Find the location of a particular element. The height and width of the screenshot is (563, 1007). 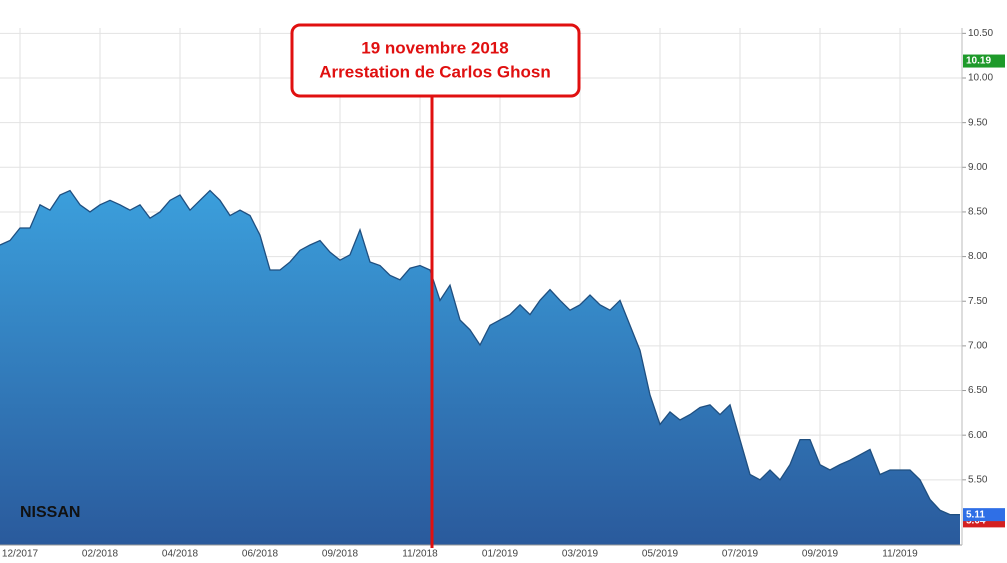

y-tick-label: 6.50 is located at coordinates (978, 390).